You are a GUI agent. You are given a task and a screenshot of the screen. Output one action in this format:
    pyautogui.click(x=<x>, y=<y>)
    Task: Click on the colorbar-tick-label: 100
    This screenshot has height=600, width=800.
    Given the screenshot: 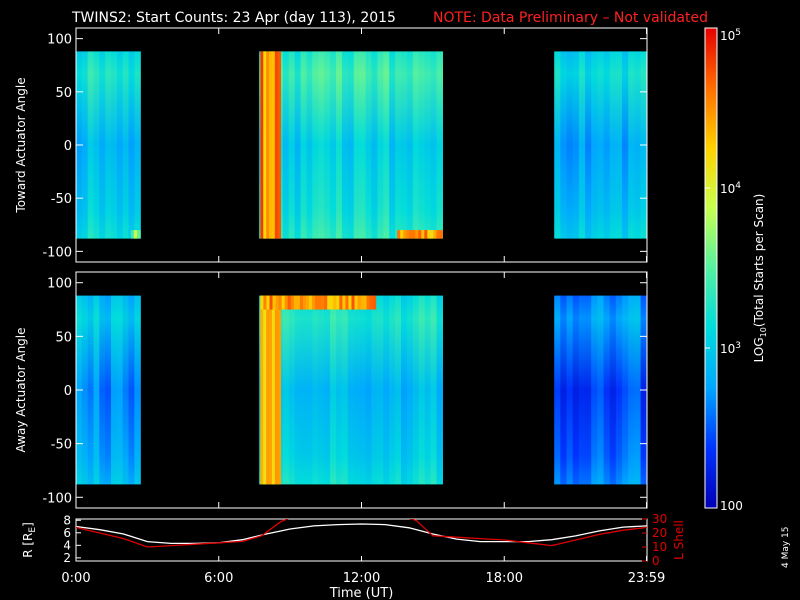 What is the action you would take?
    pyautogui.click(x=731, y=506)
    